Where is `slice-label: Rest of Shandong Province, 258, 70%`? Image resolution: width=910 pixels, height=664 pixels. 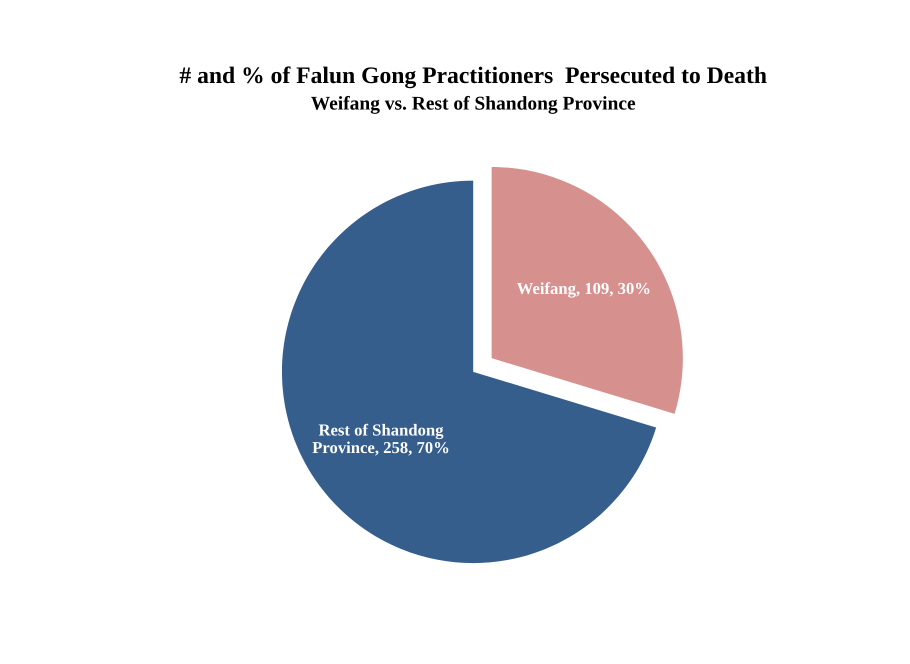
slice-label: Rest of Shandong Province, 258, 70% is located at coordinates (380, 440).